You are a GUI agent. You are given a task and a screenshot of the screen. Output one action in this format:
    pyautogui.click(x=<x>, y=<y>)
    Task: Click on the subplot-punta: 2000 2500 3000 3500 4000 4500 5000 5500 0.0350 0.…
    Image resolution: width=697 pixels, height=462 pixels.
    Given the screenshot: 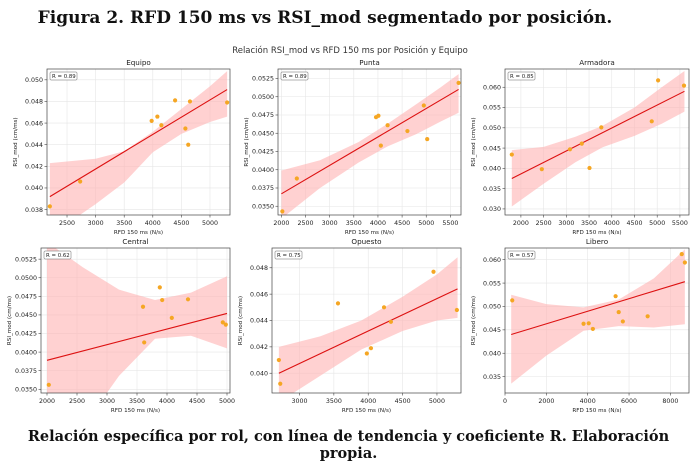 What is the action you would take?
    pyautogui.click(x=353, y=147)
    